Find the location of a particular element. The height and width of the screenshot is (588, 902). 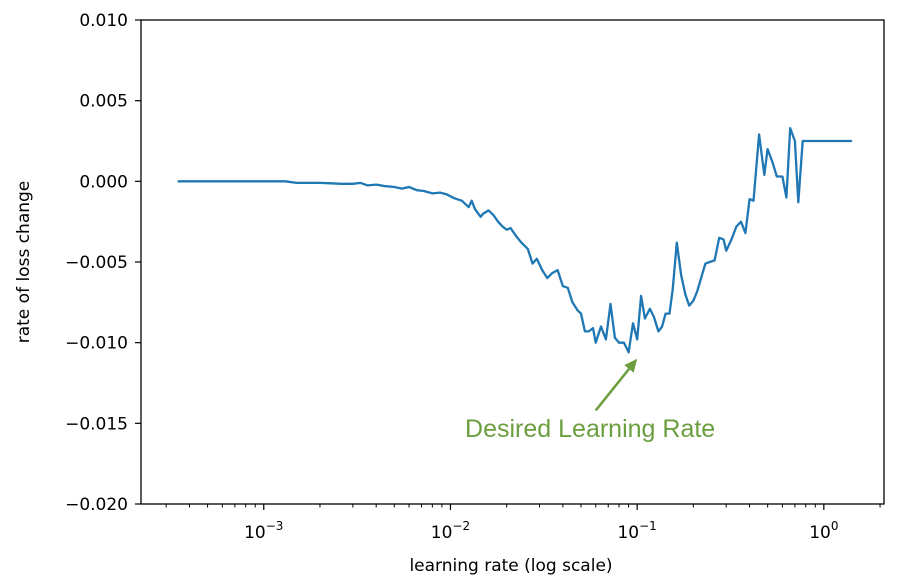

y-tick-label: −0.020 is located at coordinates (96, 505).